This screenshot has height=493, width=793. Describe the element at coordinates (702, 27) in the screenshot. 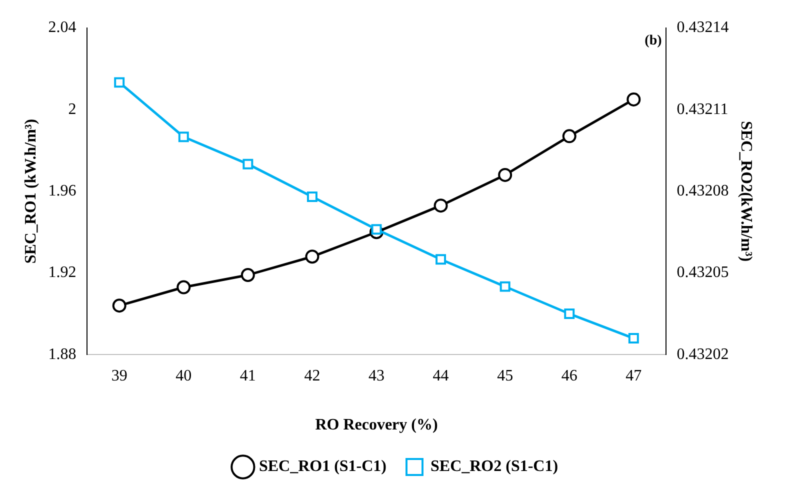

I see `y2-tick-label: 0.43214` at that location.